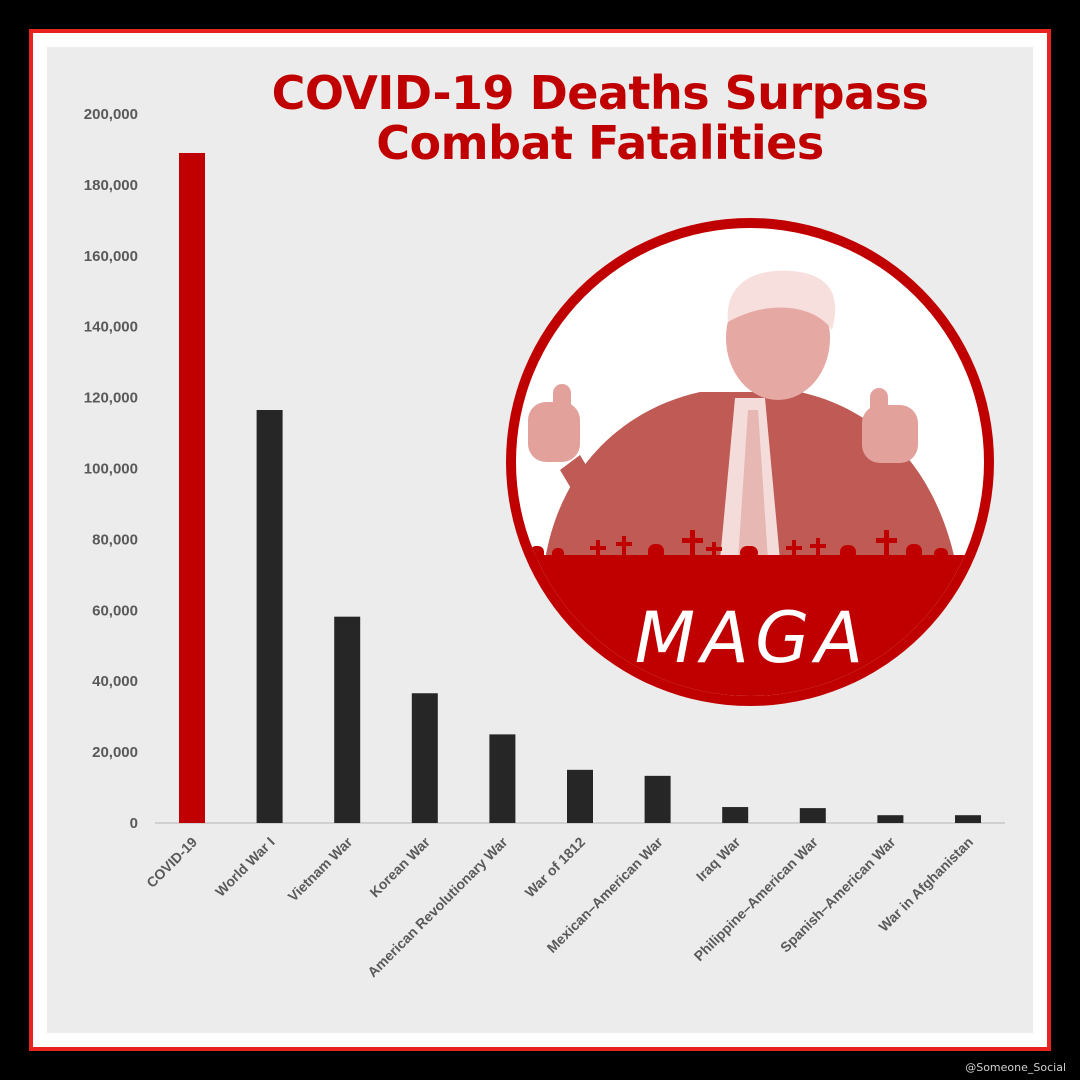 Image resolution: width=1080 pixels, height=1080 pixels. I want to click on graveyard-silhouette-icon, so click(739, 545).